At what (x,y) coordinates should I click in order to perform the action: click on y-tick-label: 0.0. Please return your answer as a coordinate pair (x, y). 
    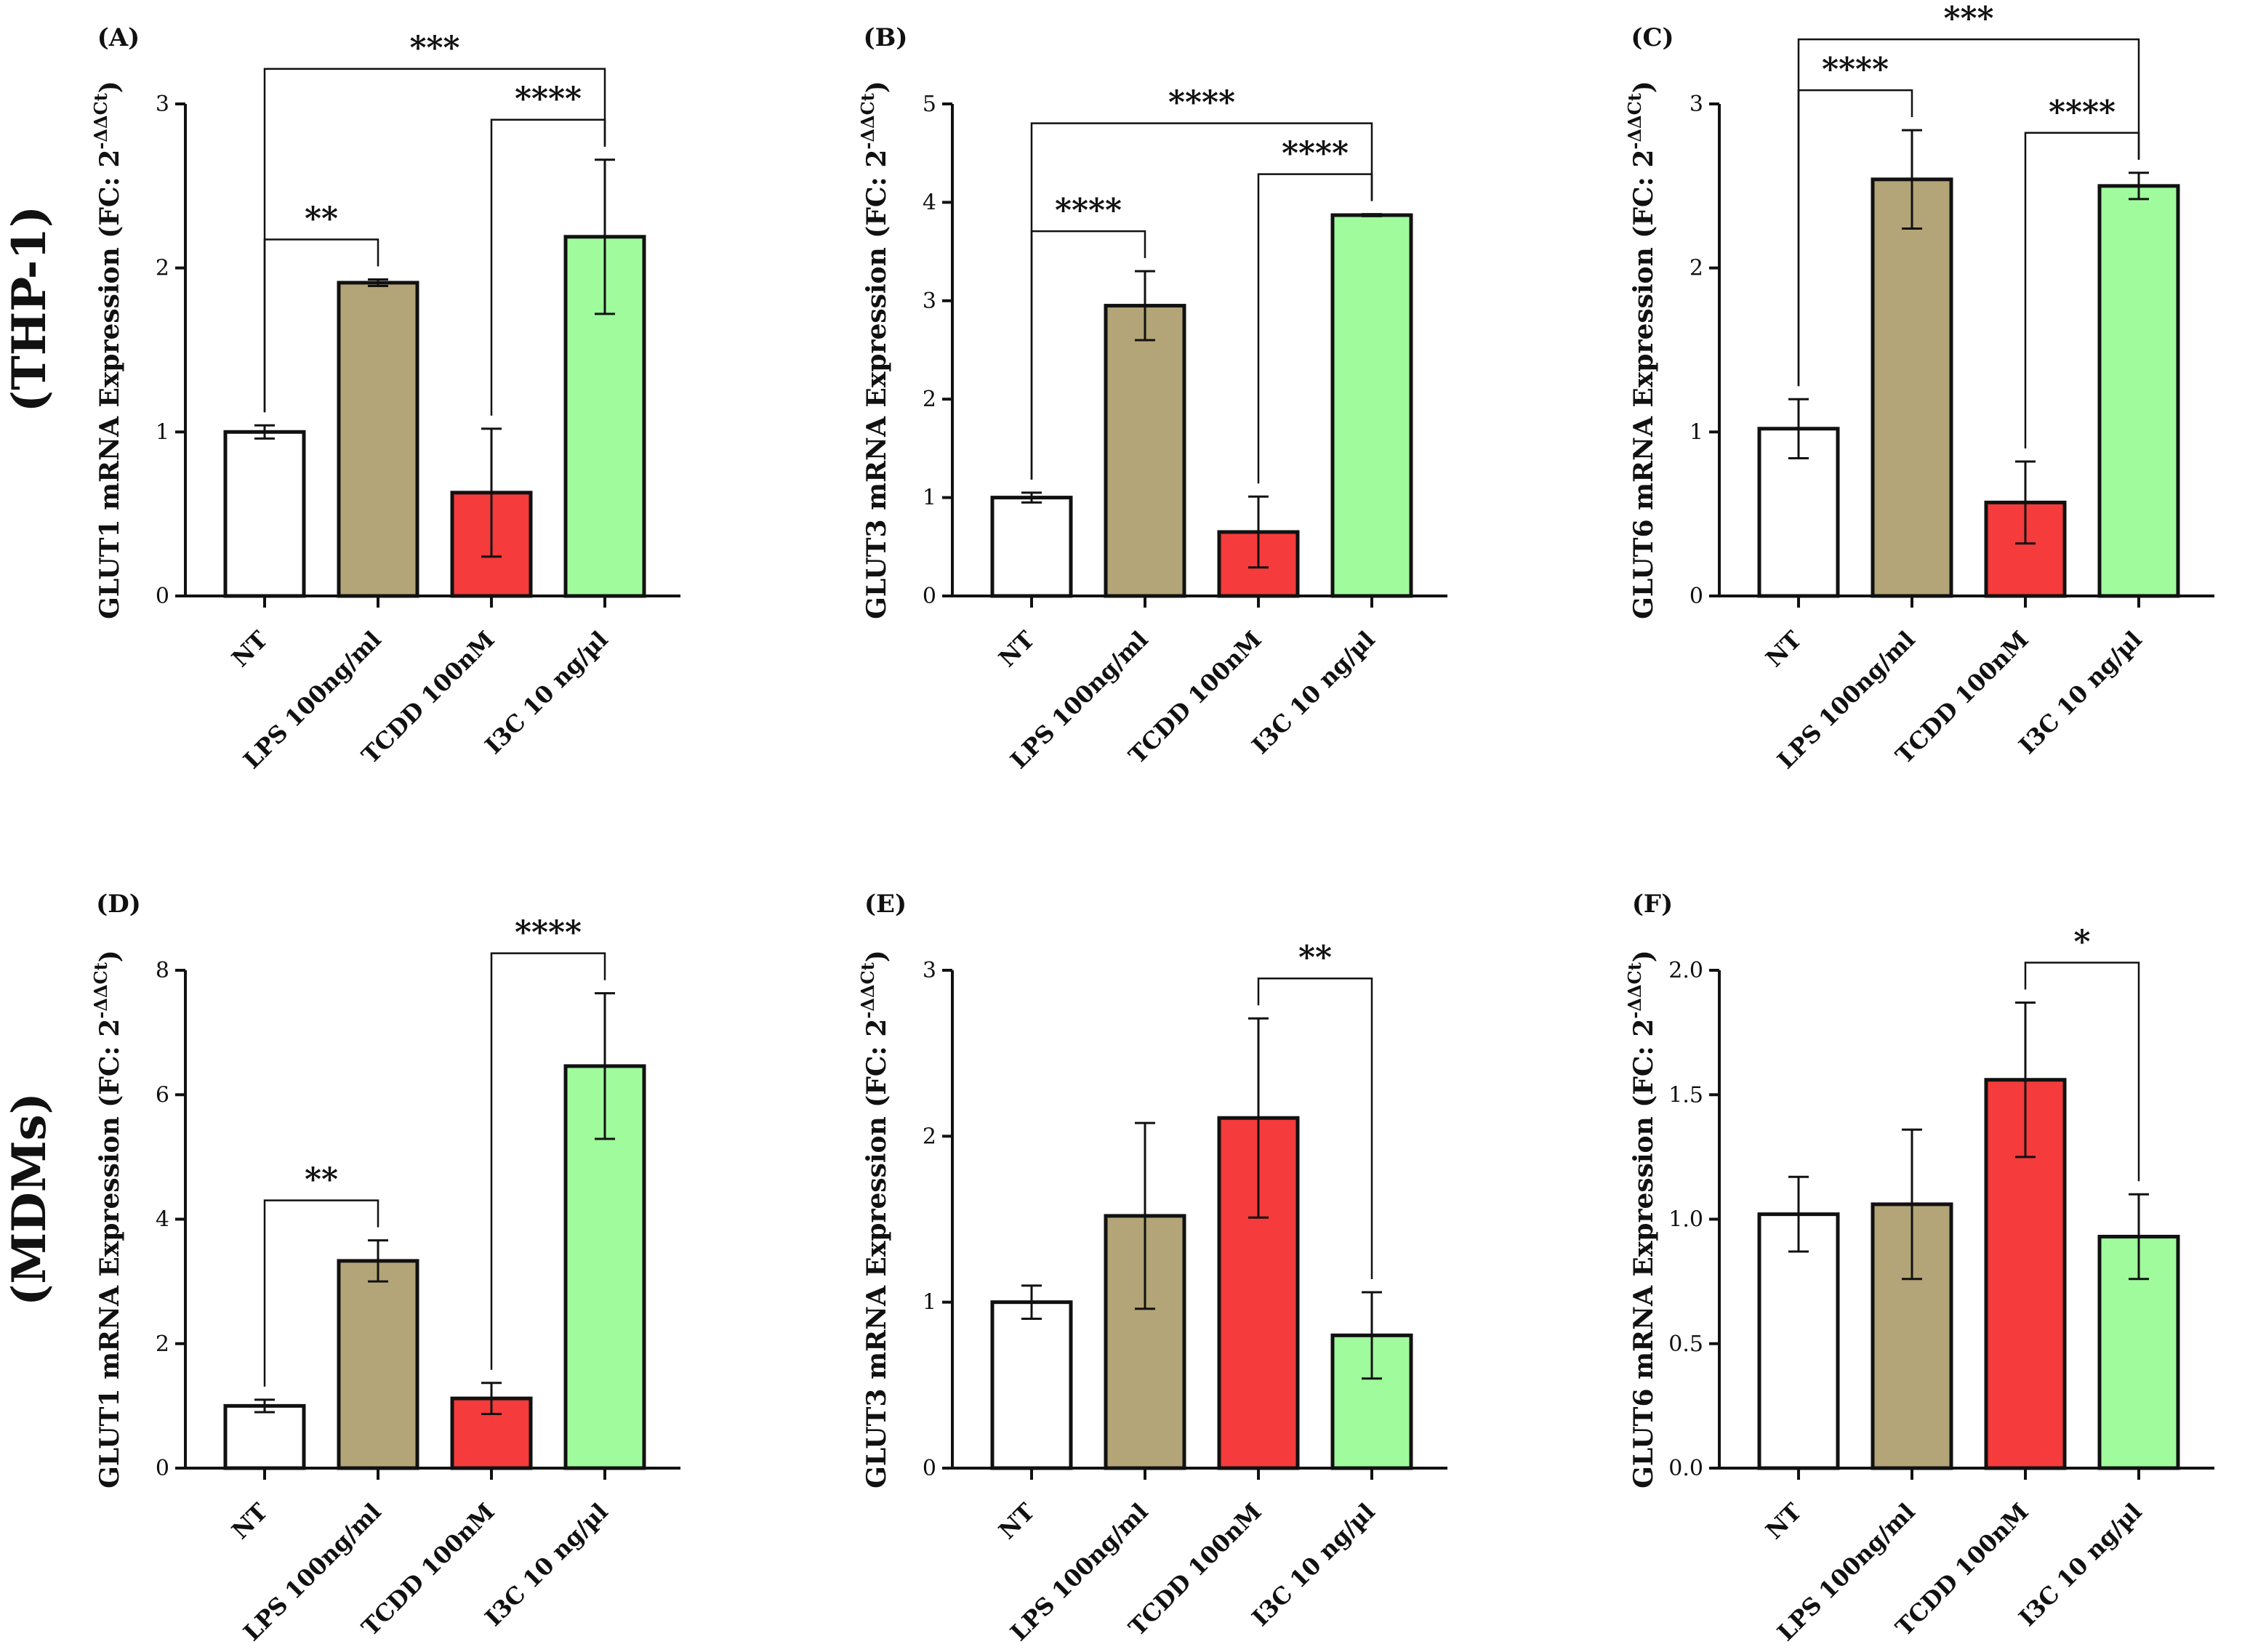
    Looking at the image, I should click on (1685, 1468).